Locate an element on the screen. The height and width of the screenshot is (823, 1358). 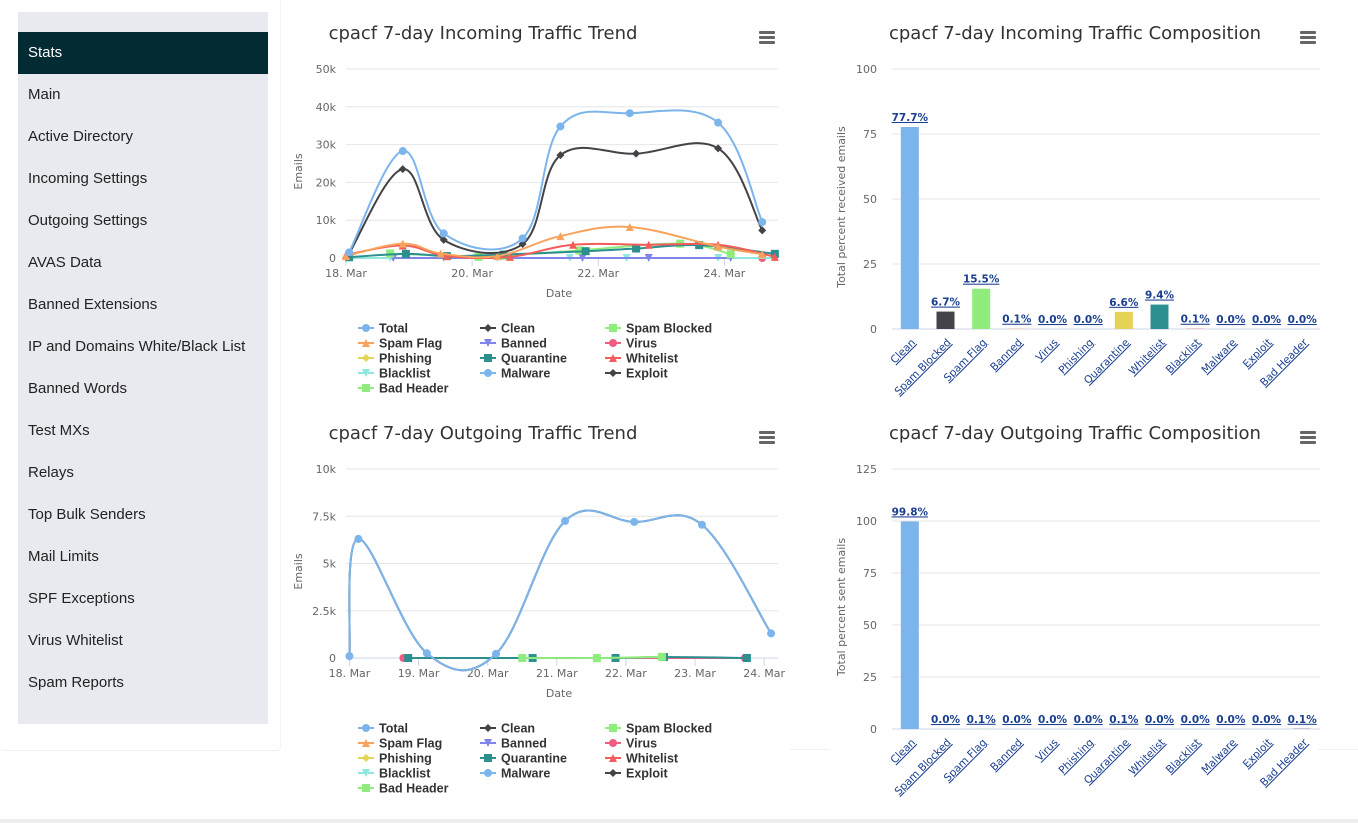
data-label: 6.6% is located at coordinates (1124, 303).